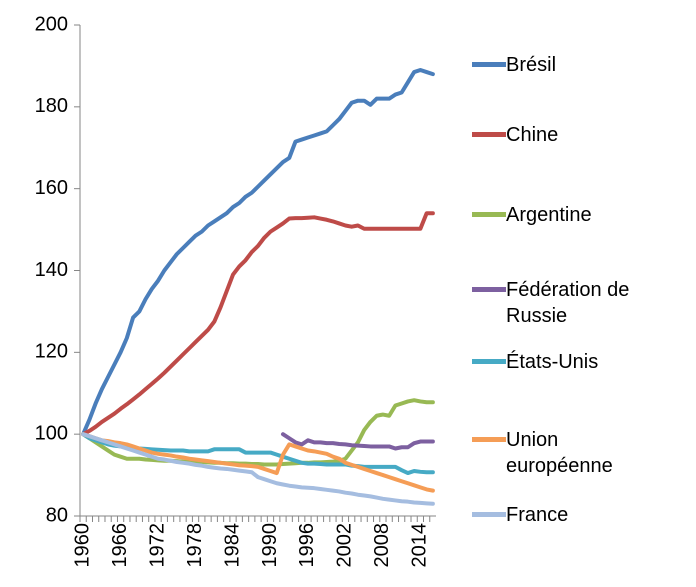 Image resolution: width=696 pixels, height=587 pixels. What do you see at coordinates (566, 65) in the screenshot?
I see `legend-entry: Brésil` at bounding box center [566, 65].